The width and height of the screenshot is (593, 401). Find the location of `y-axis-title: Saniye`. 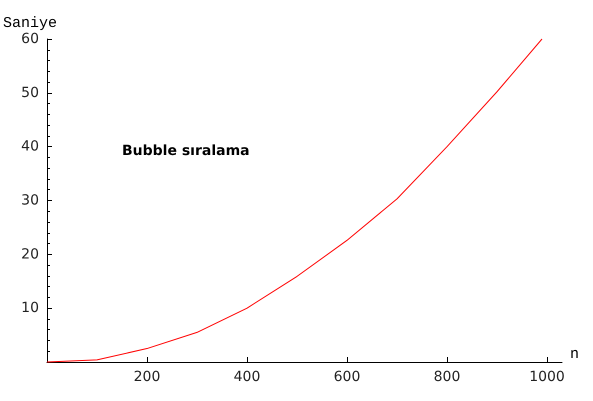

y-axis-title: Saniye is located at coordinates (30, 23).